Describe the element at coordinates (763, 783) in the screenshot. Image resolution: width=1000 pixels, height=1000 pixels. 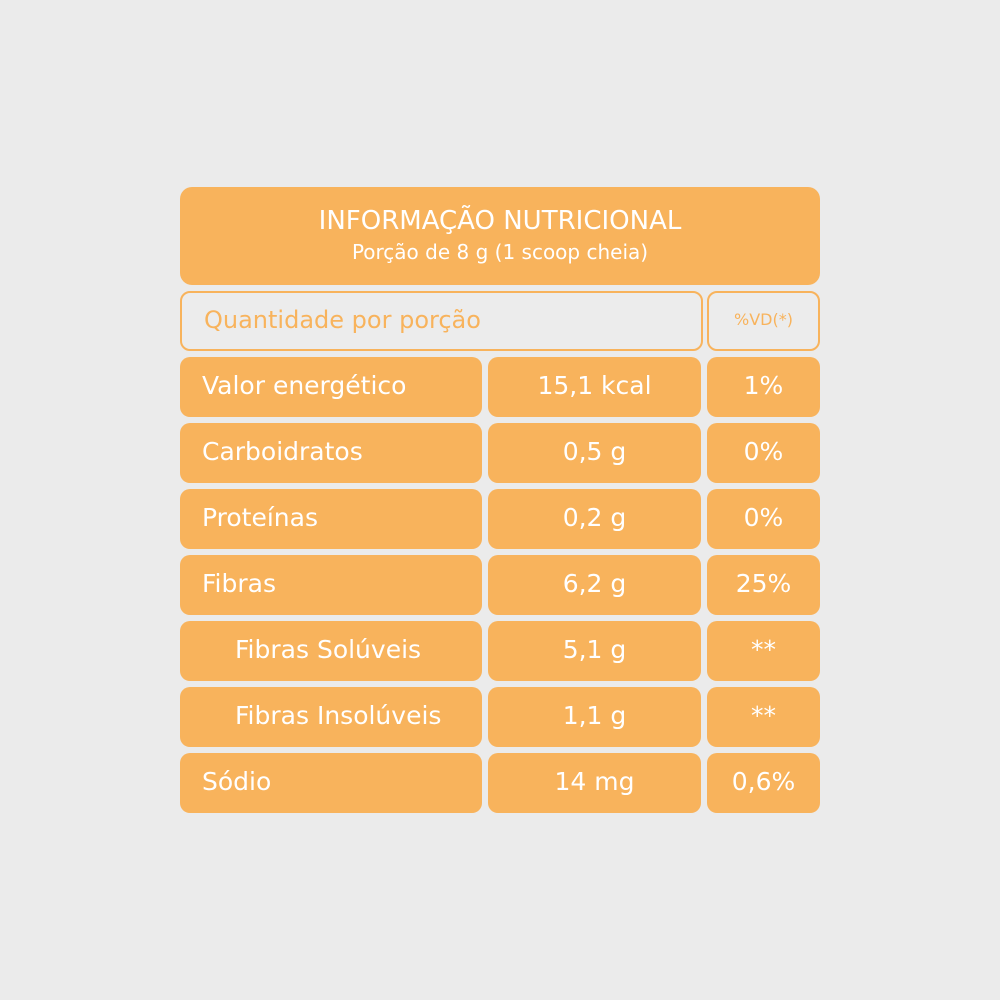
I see `nutrient-daily-value: 0,6%` at that location.